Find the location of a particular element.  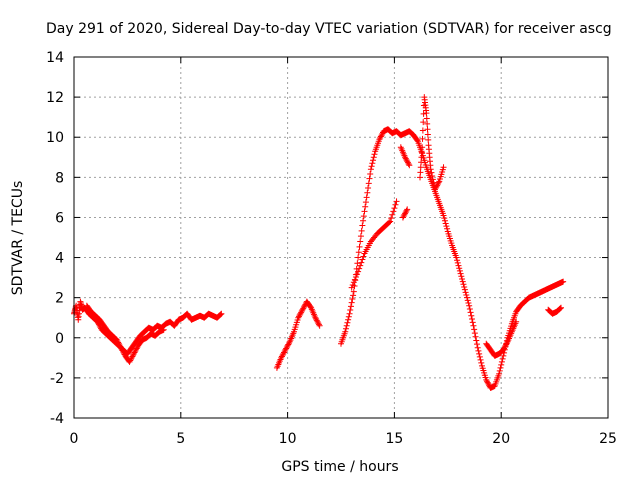

x-tick-label: 15 is located at coordinates (394, 439).